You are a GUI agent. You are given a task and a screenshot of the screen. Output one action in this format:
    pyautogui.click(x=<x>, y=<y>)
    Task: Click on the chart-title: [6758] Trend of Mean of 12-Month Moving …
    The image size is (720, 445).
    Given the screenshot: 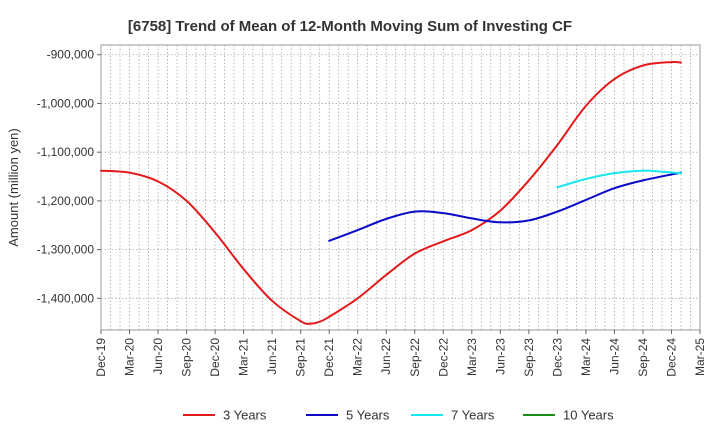 What is the action you would take?
    pyautogui.click(x=350, y=26)
    